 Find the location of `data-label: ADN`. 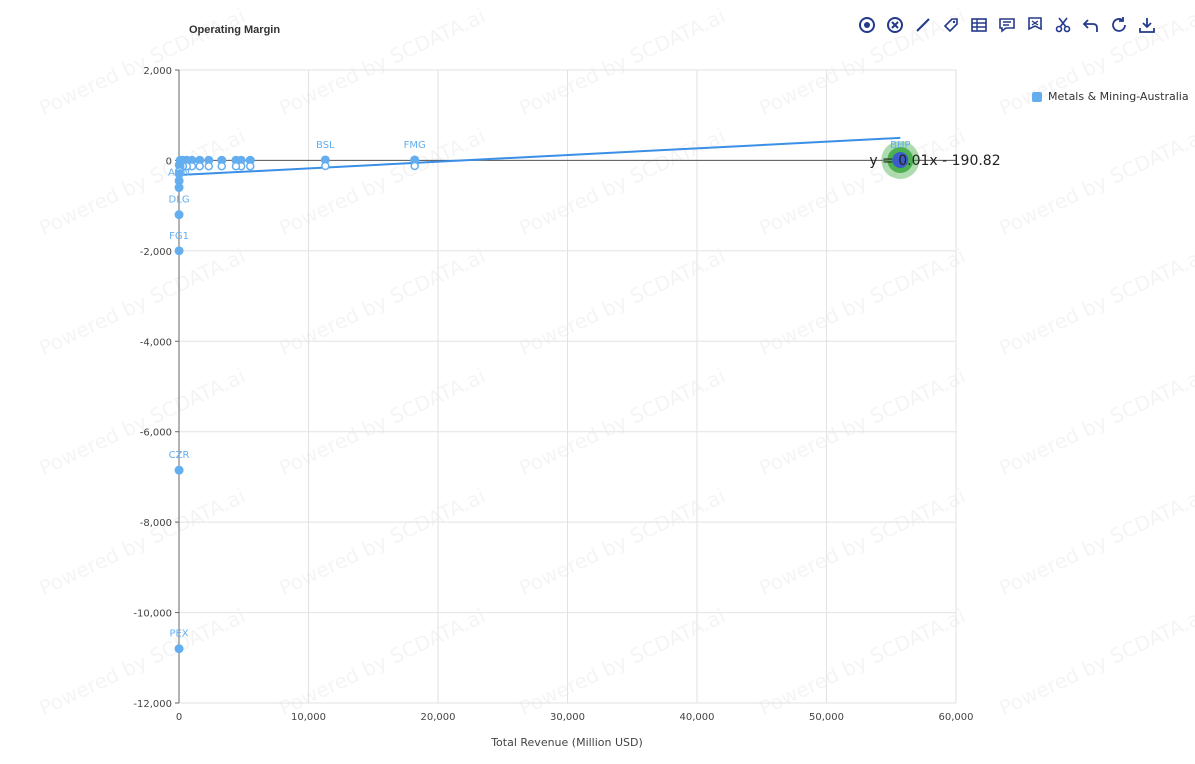

data-label: ADN is located at coordinates (179, 173).